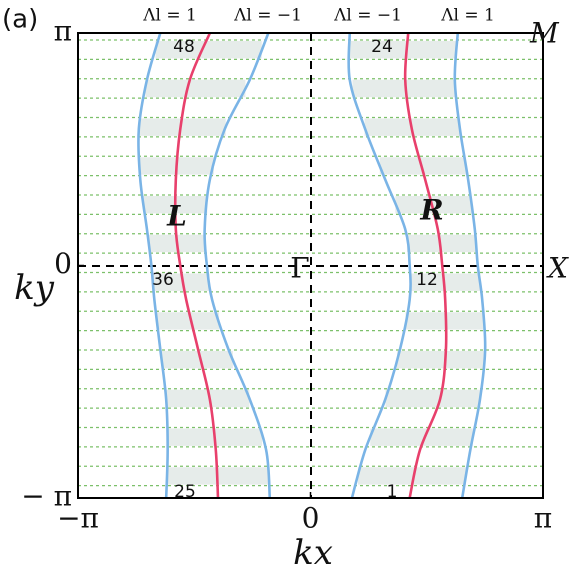 The height and width of the screenshot is (582, 581). I want to click on curve-label-l: L, so click(176, 216).